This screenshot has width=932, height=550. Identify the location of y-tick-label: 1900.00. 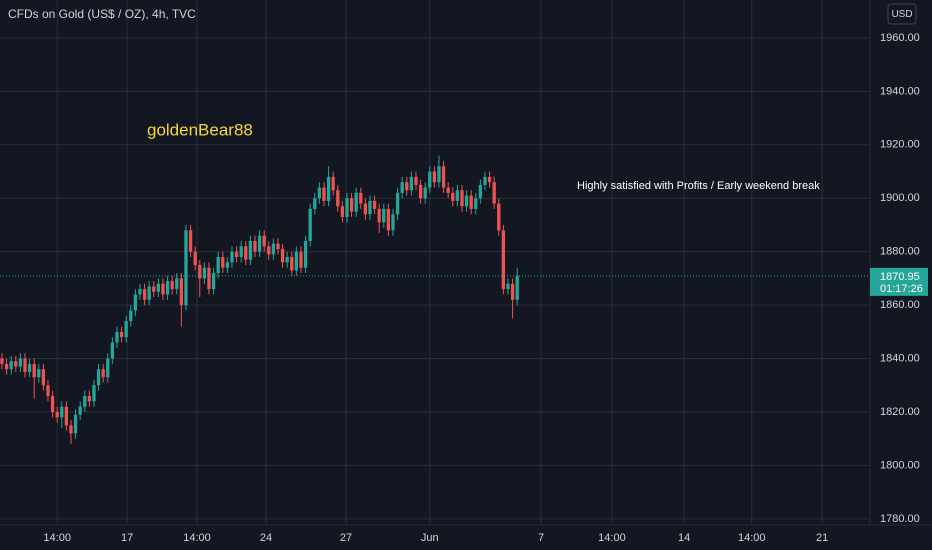
(900, 198).